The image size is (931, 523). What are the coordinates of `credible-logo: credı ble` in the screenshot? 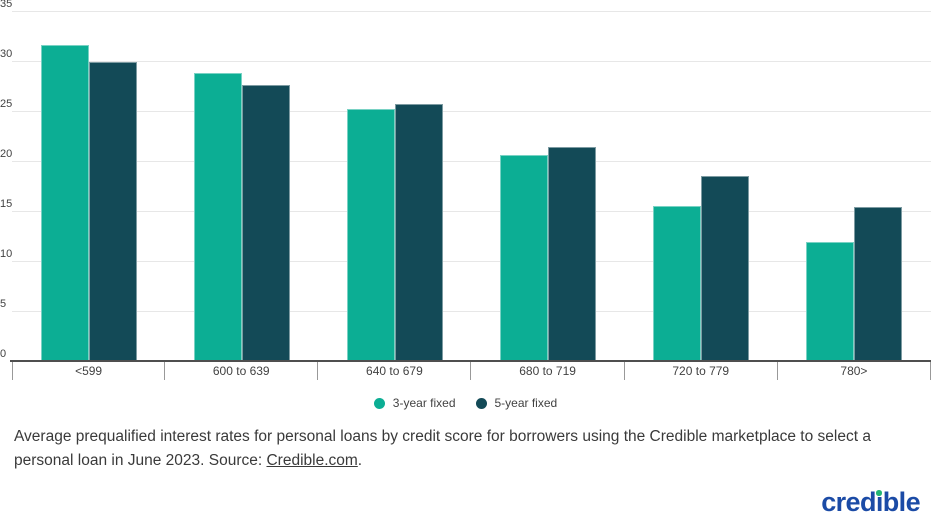 It's located at (870, 502).